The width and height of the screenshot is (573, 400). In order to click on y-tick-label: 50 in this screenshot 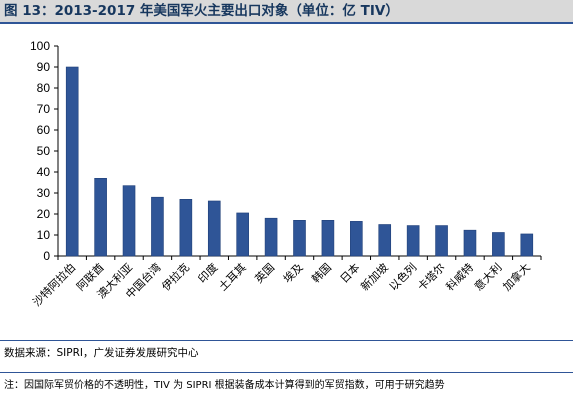, I will do `click(44, 151)`.